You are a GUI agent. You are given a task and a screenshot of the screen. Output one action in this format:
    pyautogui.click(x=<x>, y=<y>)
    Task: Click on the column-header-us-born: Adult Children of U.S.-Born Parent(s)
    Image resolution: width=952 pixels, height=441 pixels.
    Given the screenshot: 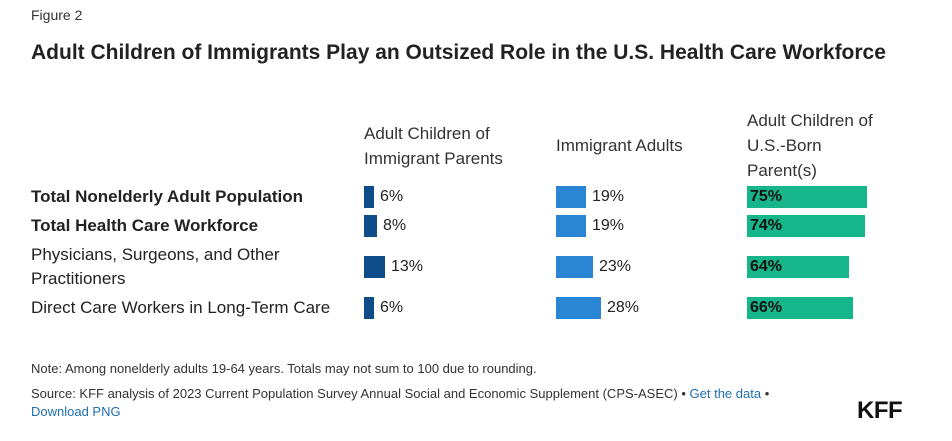 What is the action you would take?
    pyautogui.click(x=810, y=145)
    